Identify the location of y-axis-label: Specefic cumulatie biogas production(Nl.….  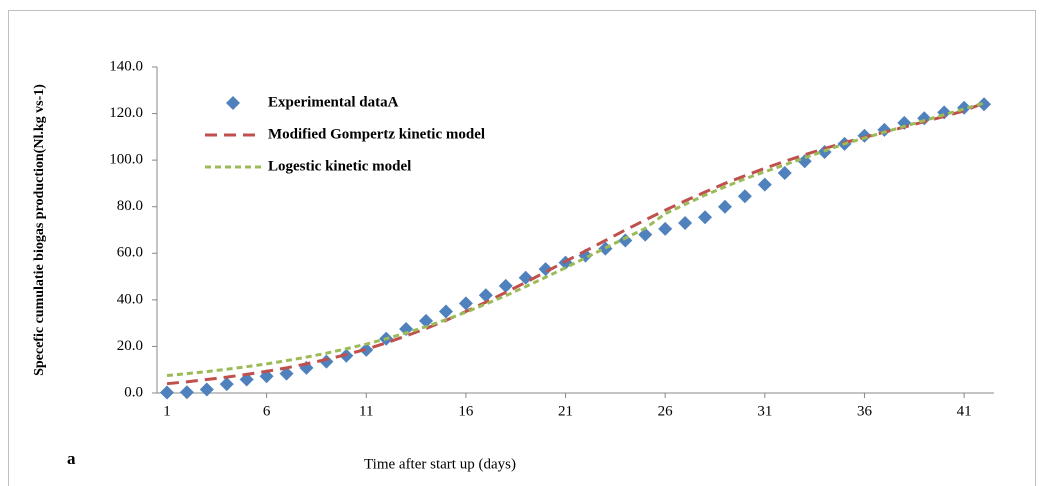
(39, 230).